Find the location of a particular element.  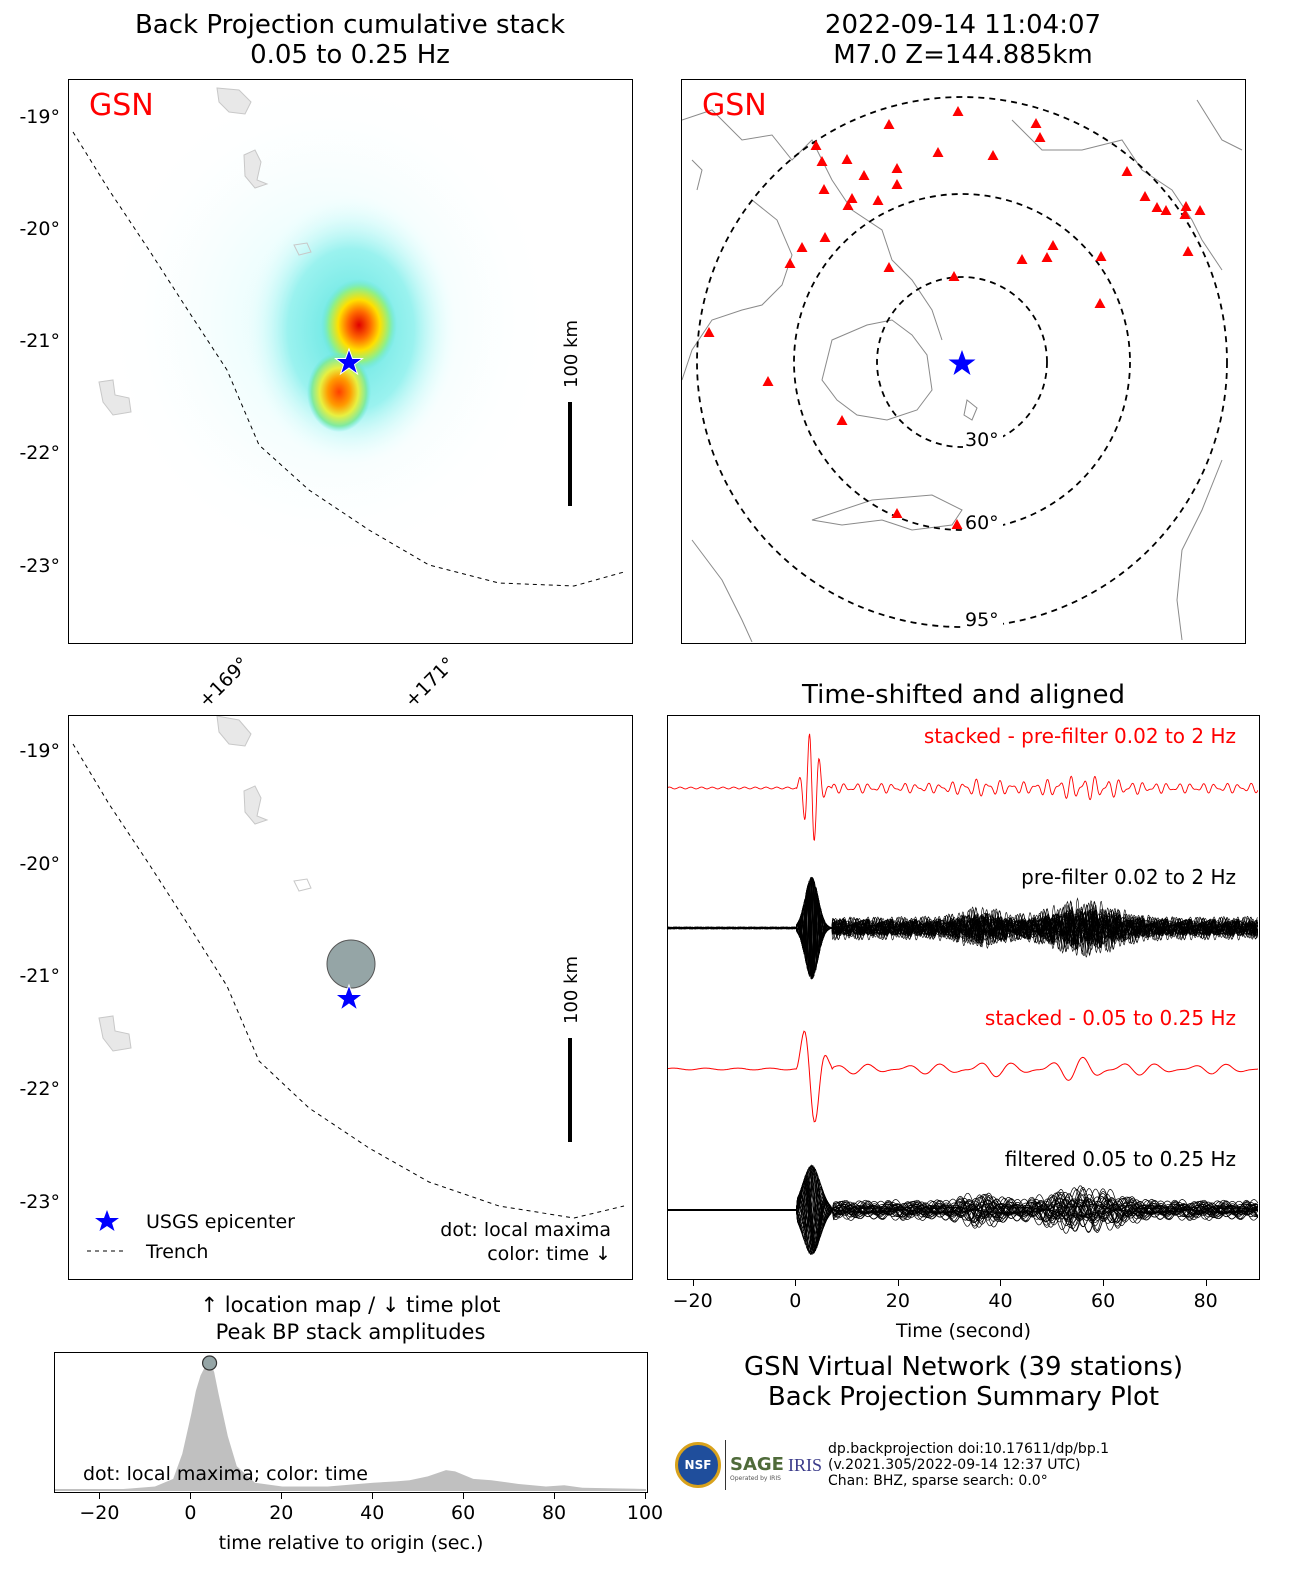

trace-label-stacked-prefilter: stacked - pre-filter 0.02 to 2 Hz is located at coordinates (1080, 736).